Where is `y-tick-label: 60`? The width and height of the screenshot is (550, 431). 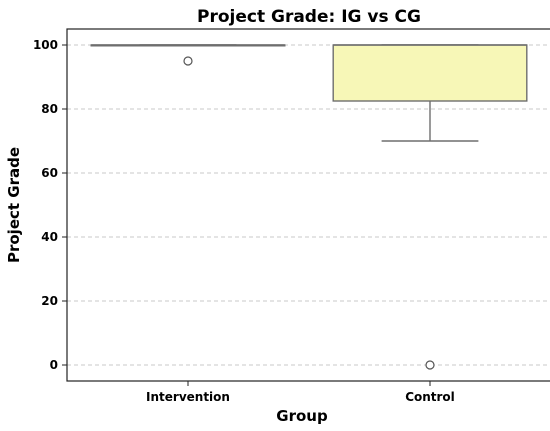 y-tick-label: 60 is located at coordinates (49, 173).